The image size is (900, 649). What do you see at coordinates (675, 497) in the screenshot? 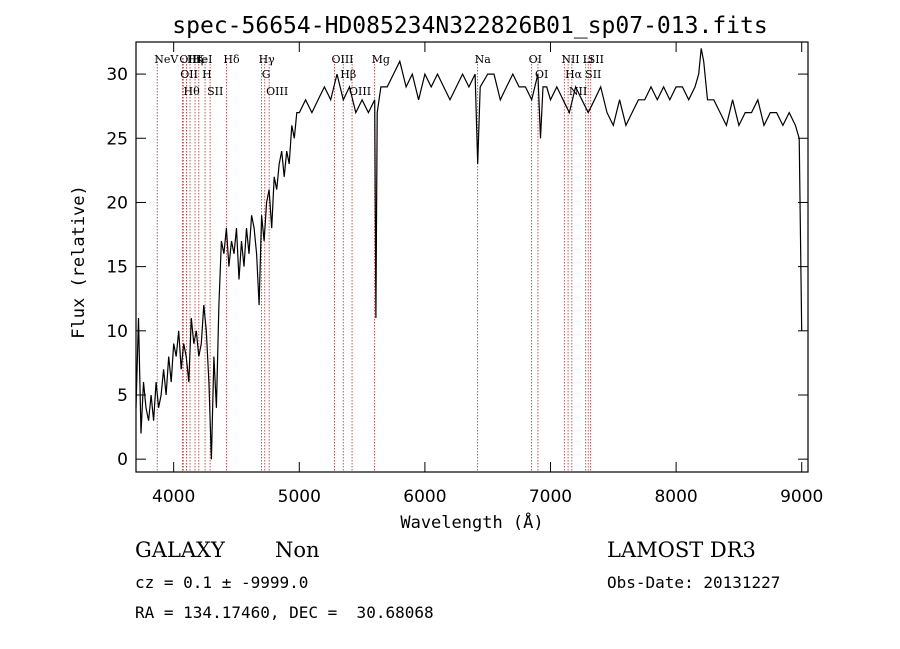
I see `x-tick-label: 8000` at bounding box center [675, 497].